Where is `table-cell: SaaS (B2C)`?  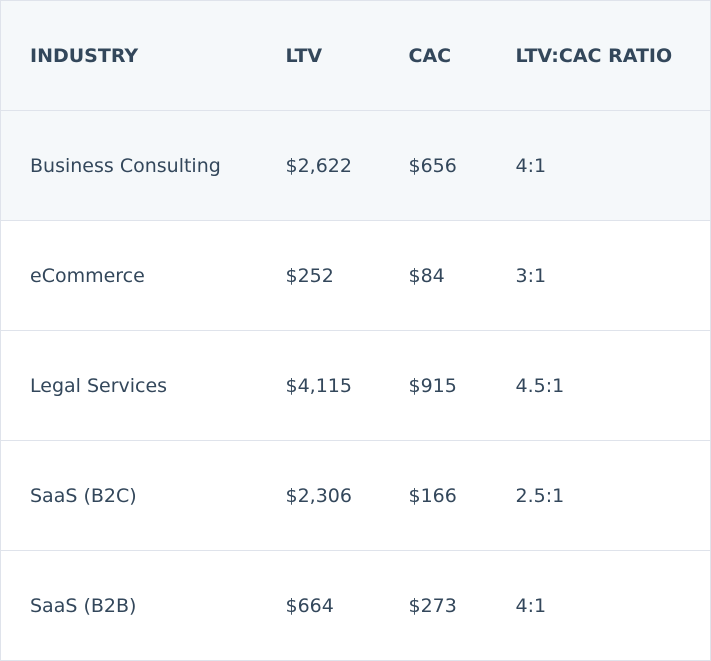 table-cell: SaaS (B2C) is located at coordinates (128, 495).